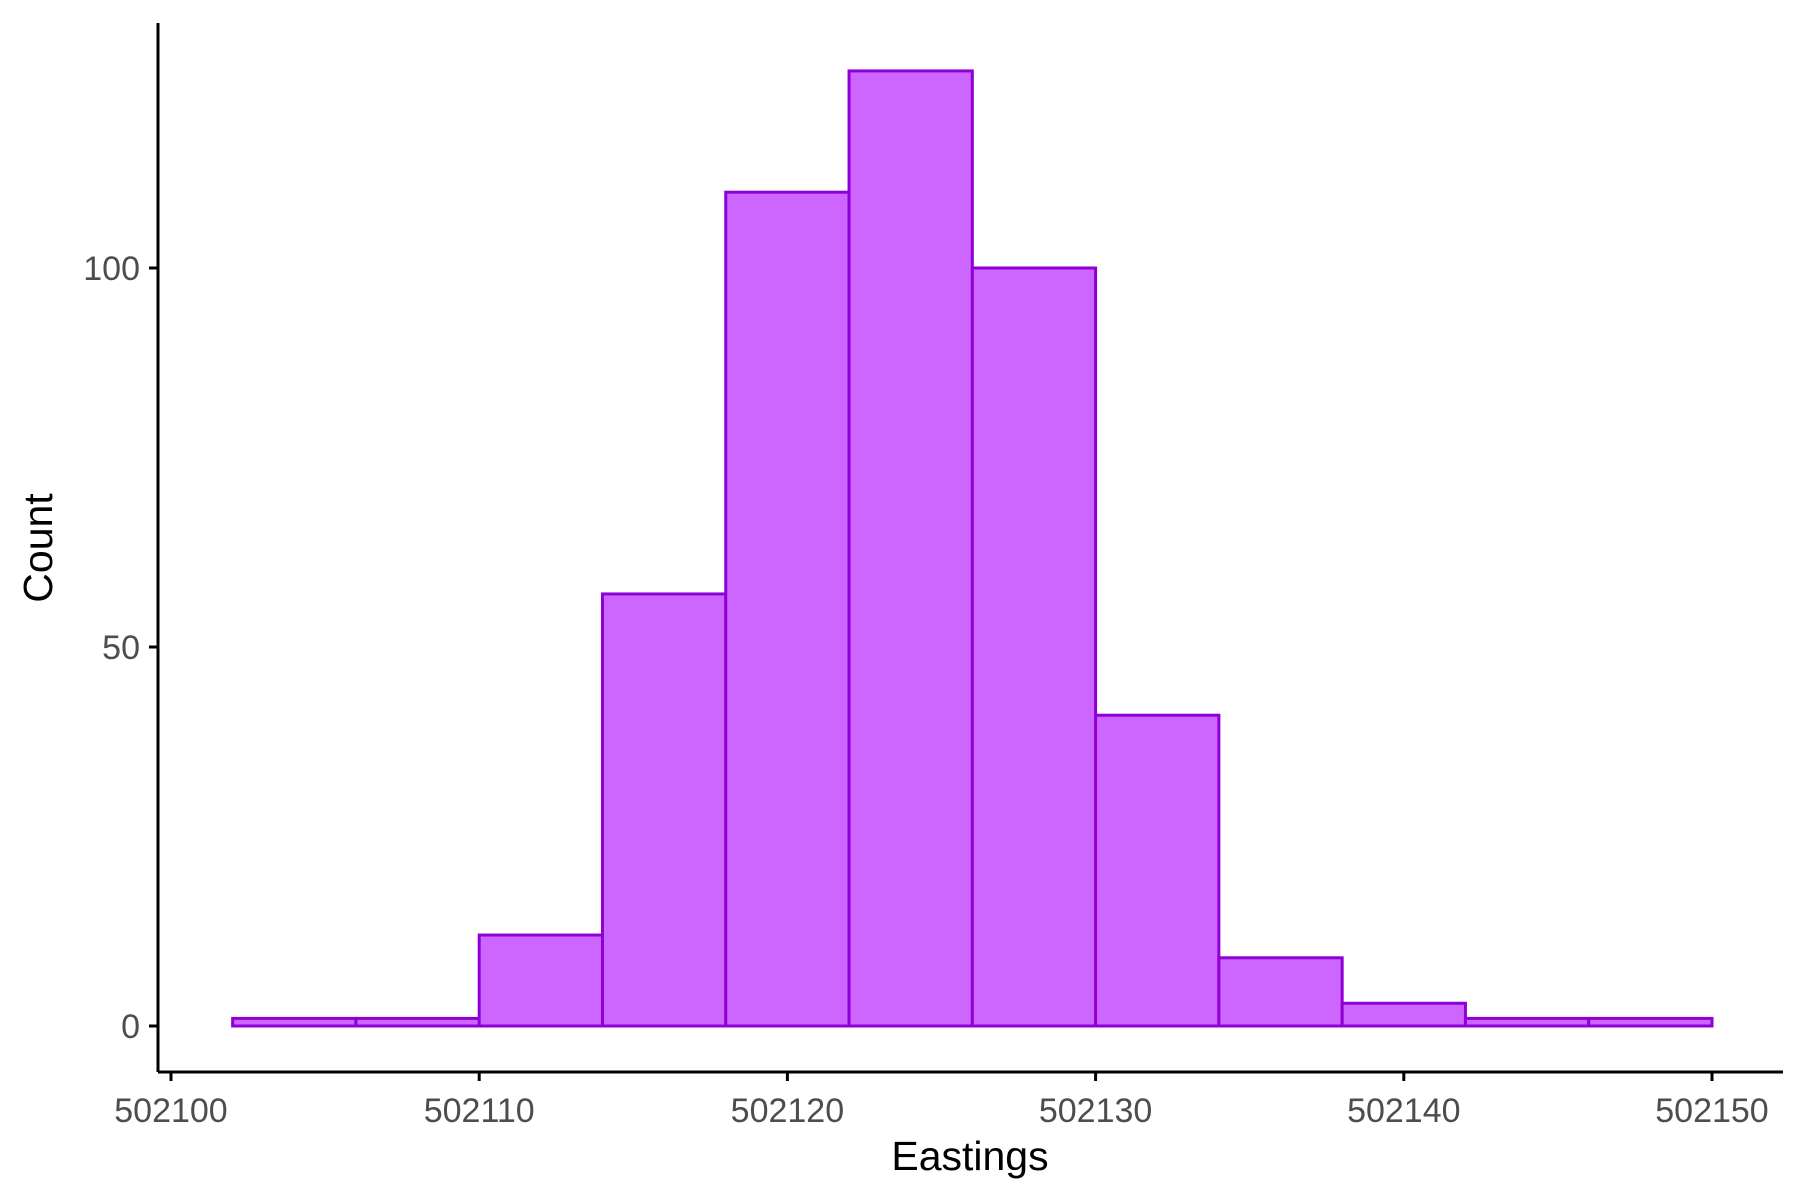  Describe the element at coordinates (1711, 1111) in the screenshot. I see `x-tick-label: 502150` at that location.